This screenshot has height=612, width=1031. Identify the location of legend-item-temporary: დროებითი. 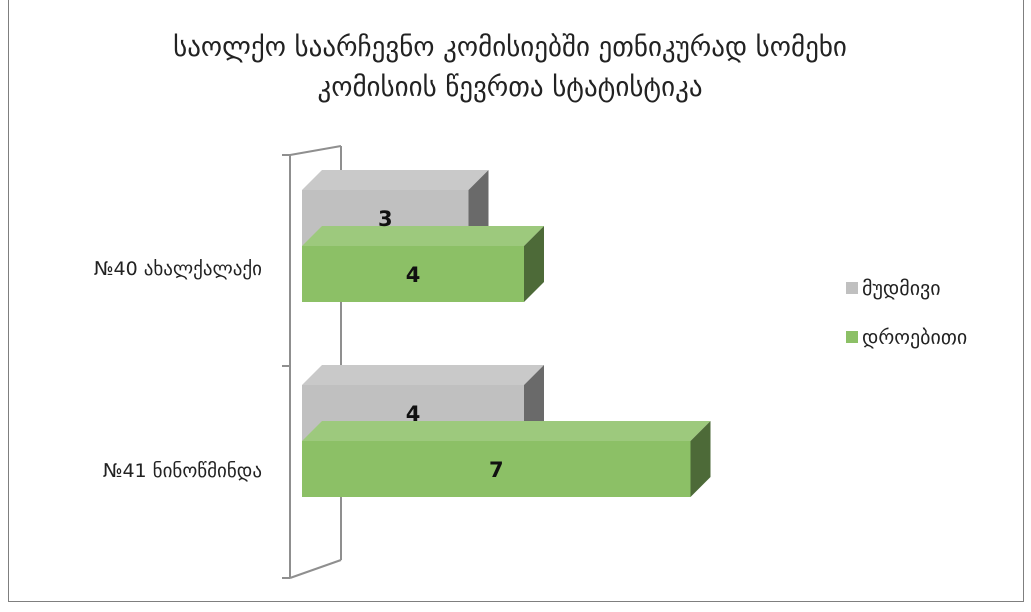
(906, 337).